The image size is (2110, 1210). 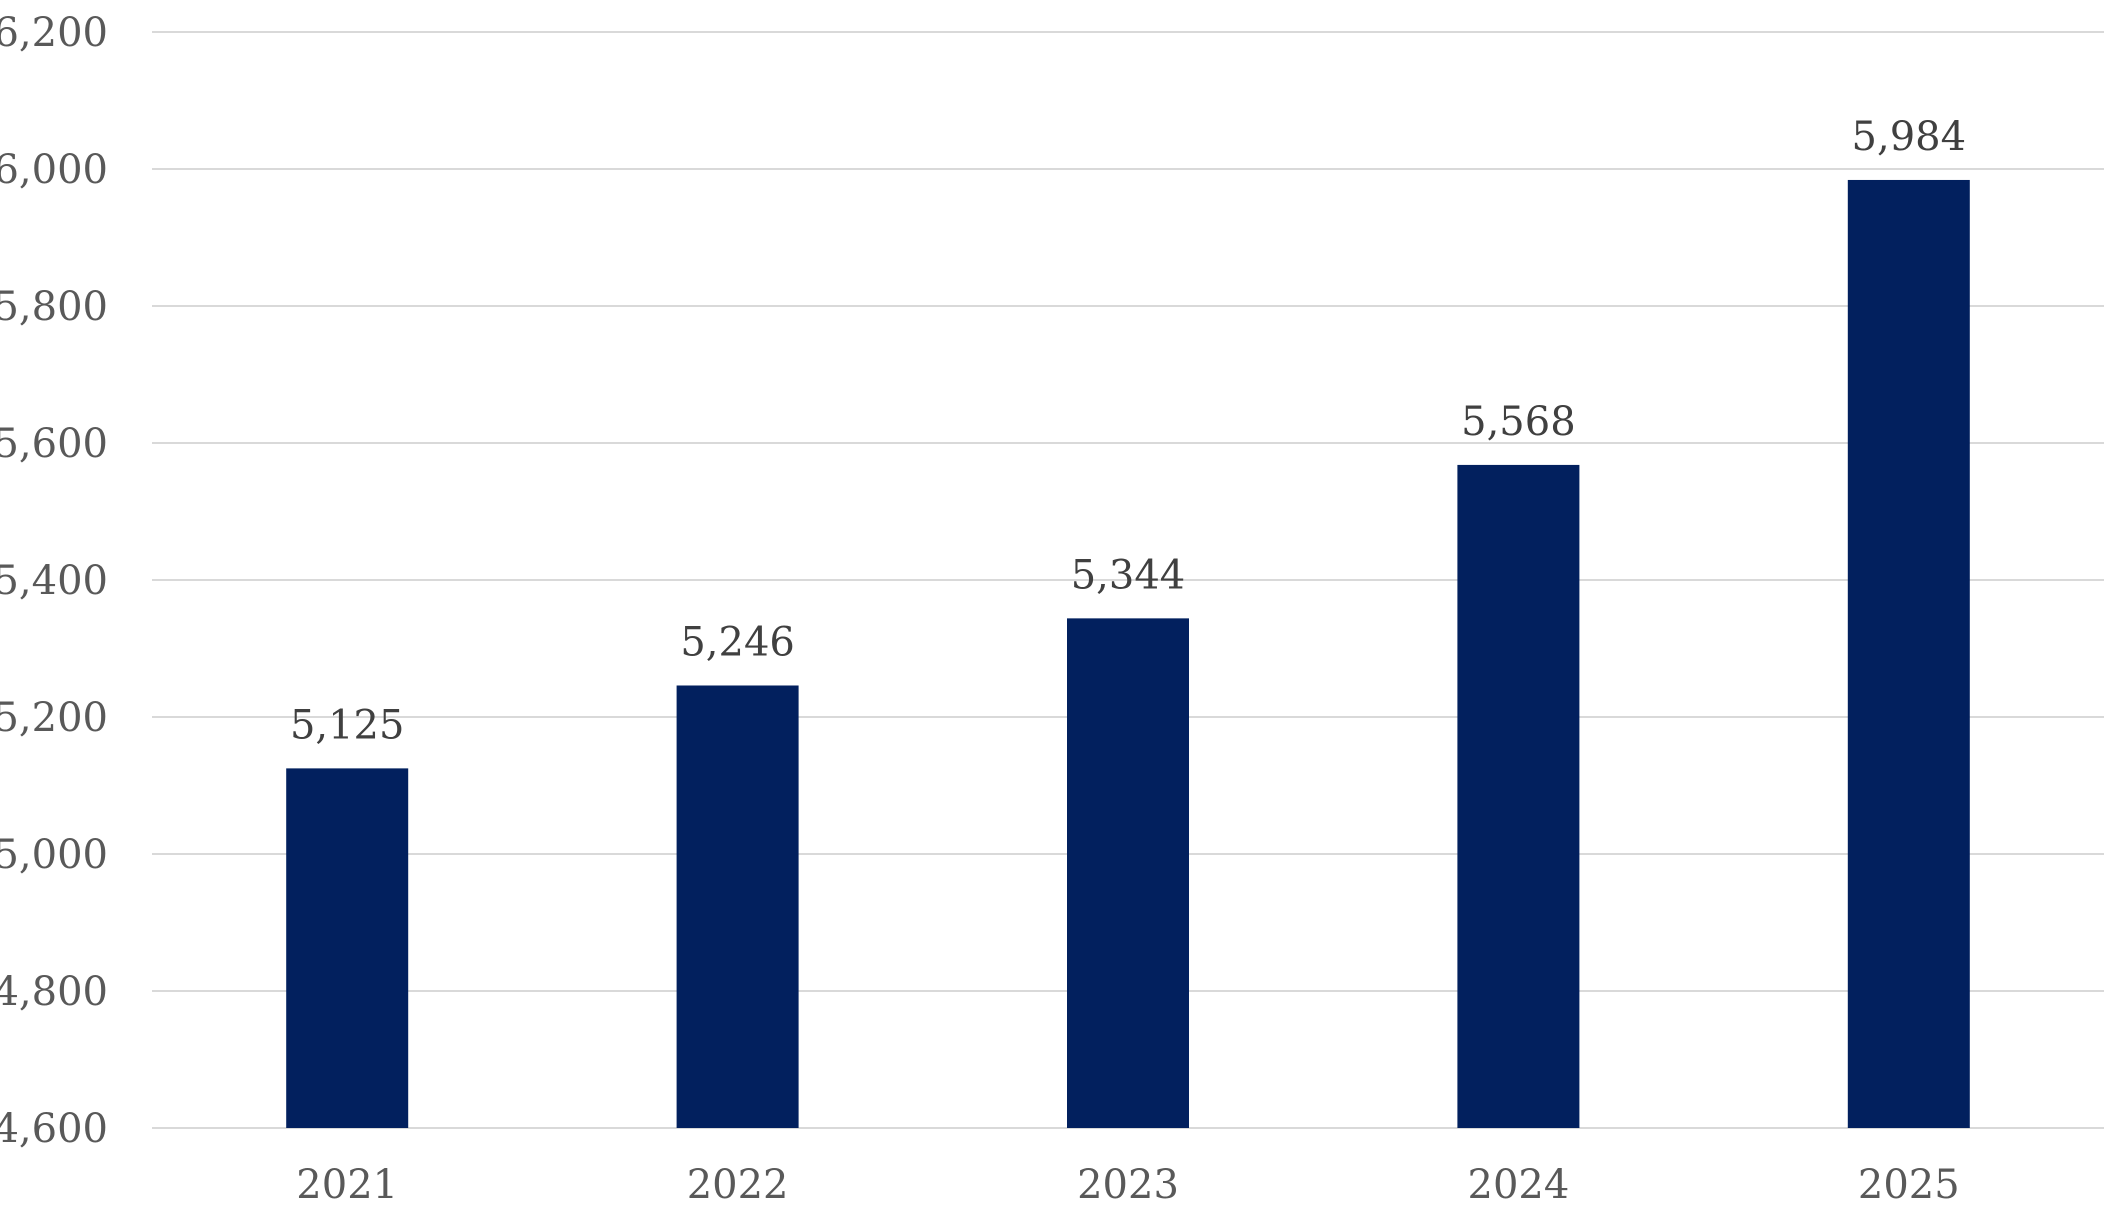 I want to click on y-tick-label: 4,800, so click(x=54, y=992).